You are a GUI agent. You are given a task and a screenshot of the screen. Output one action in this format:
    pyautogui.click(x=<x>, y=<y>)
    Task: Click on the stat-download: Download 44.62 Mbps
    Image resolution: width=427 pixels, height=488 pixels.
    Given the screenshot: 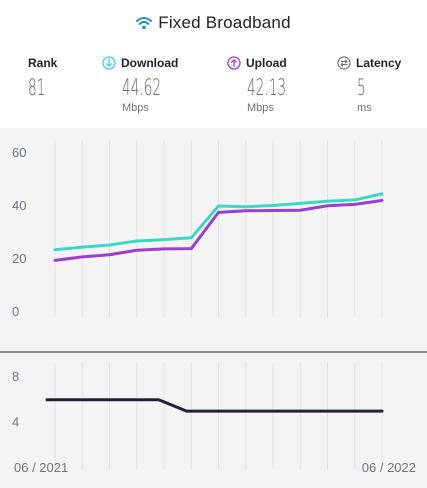 What is the action you would take?
    pyautogui.click(x=143, y=84)
    